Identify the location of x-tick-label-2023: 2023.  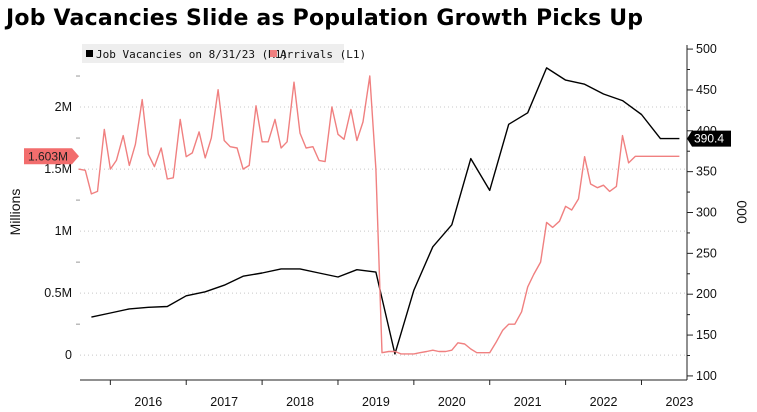
(680, 402).